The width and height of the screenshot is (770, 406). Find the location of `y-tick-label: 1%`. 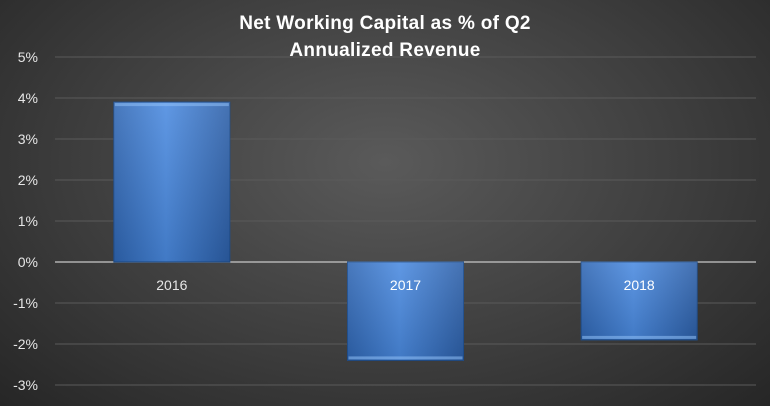

y-tick-label: 1% is located at coordinates (28, 221).